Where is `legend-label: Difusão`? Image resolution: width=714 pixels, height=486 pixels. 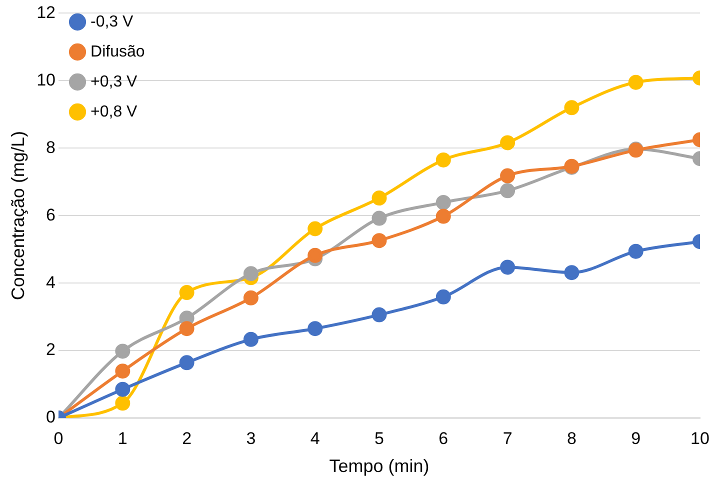 legend-label: Difusão is located at coordinates (117, 51).